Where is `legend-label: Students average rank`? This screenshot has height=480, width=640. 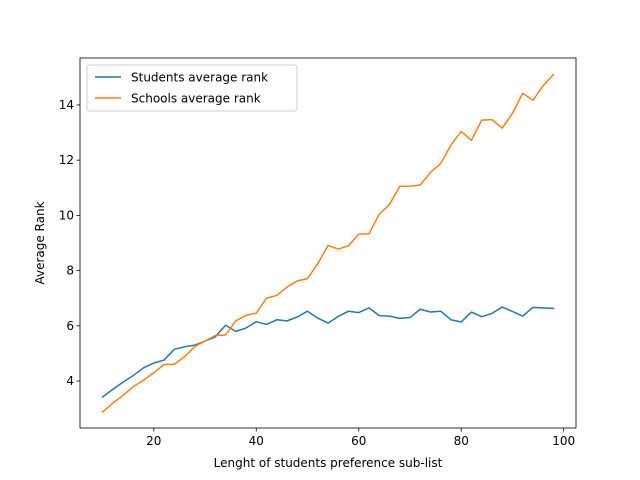 legend-label: Students average rank is located at coordinates (199, 78).